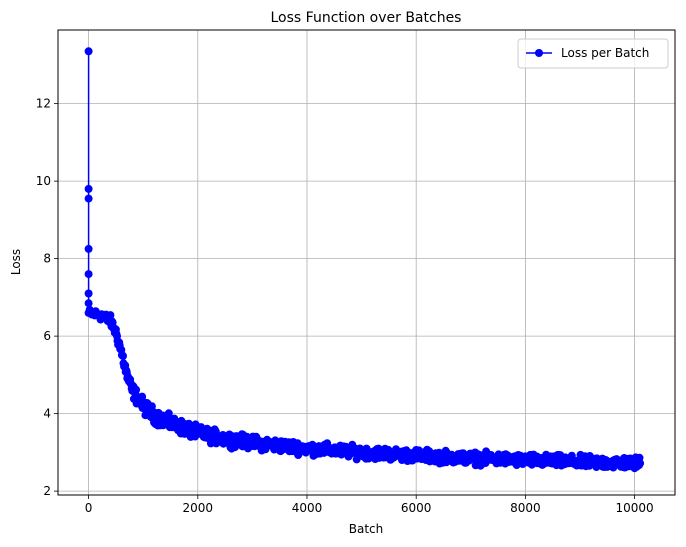 The height and width of the screenshot is (547, 686). What do you see at coordinates (366, 529) in the screenshot?
I see `x-axis-label: Batch` at bounding box center [366, 529].